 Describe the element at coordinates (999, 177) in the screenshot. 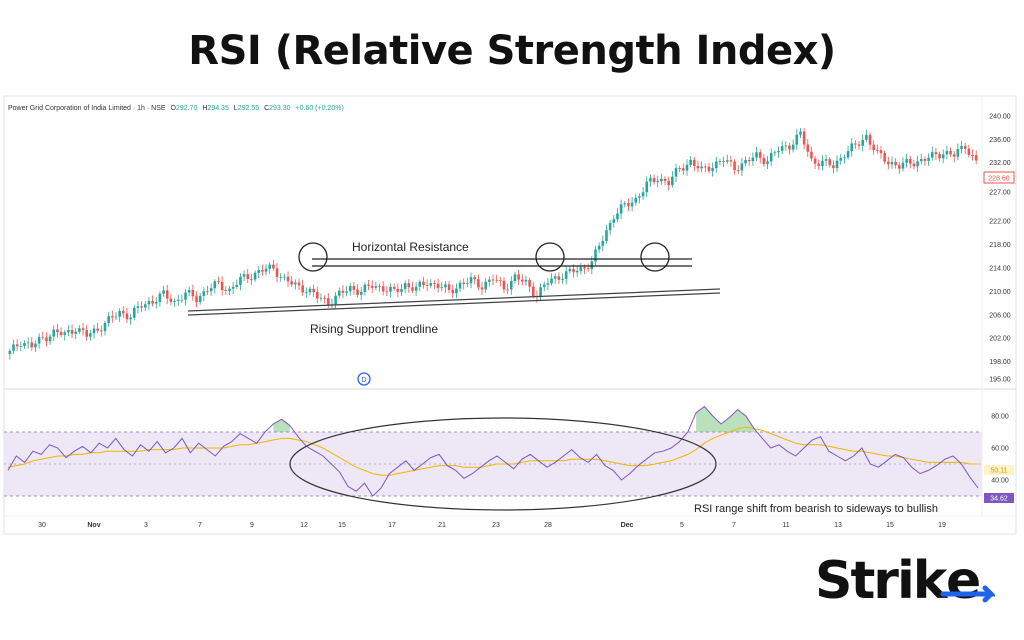

I see `last-price-badge-box` at that location.